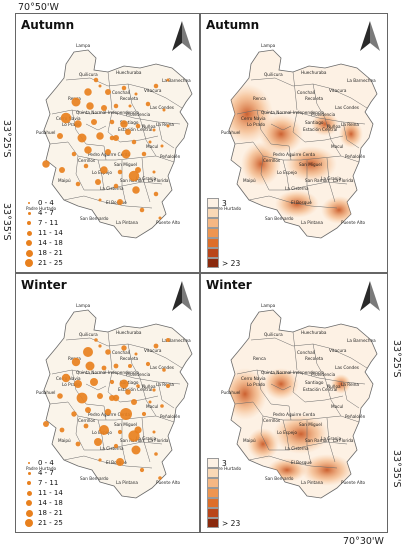 The width and height of the screenshot is (404, 550). I want to click on legend-surface: 3 > 23, so click(223, 233).